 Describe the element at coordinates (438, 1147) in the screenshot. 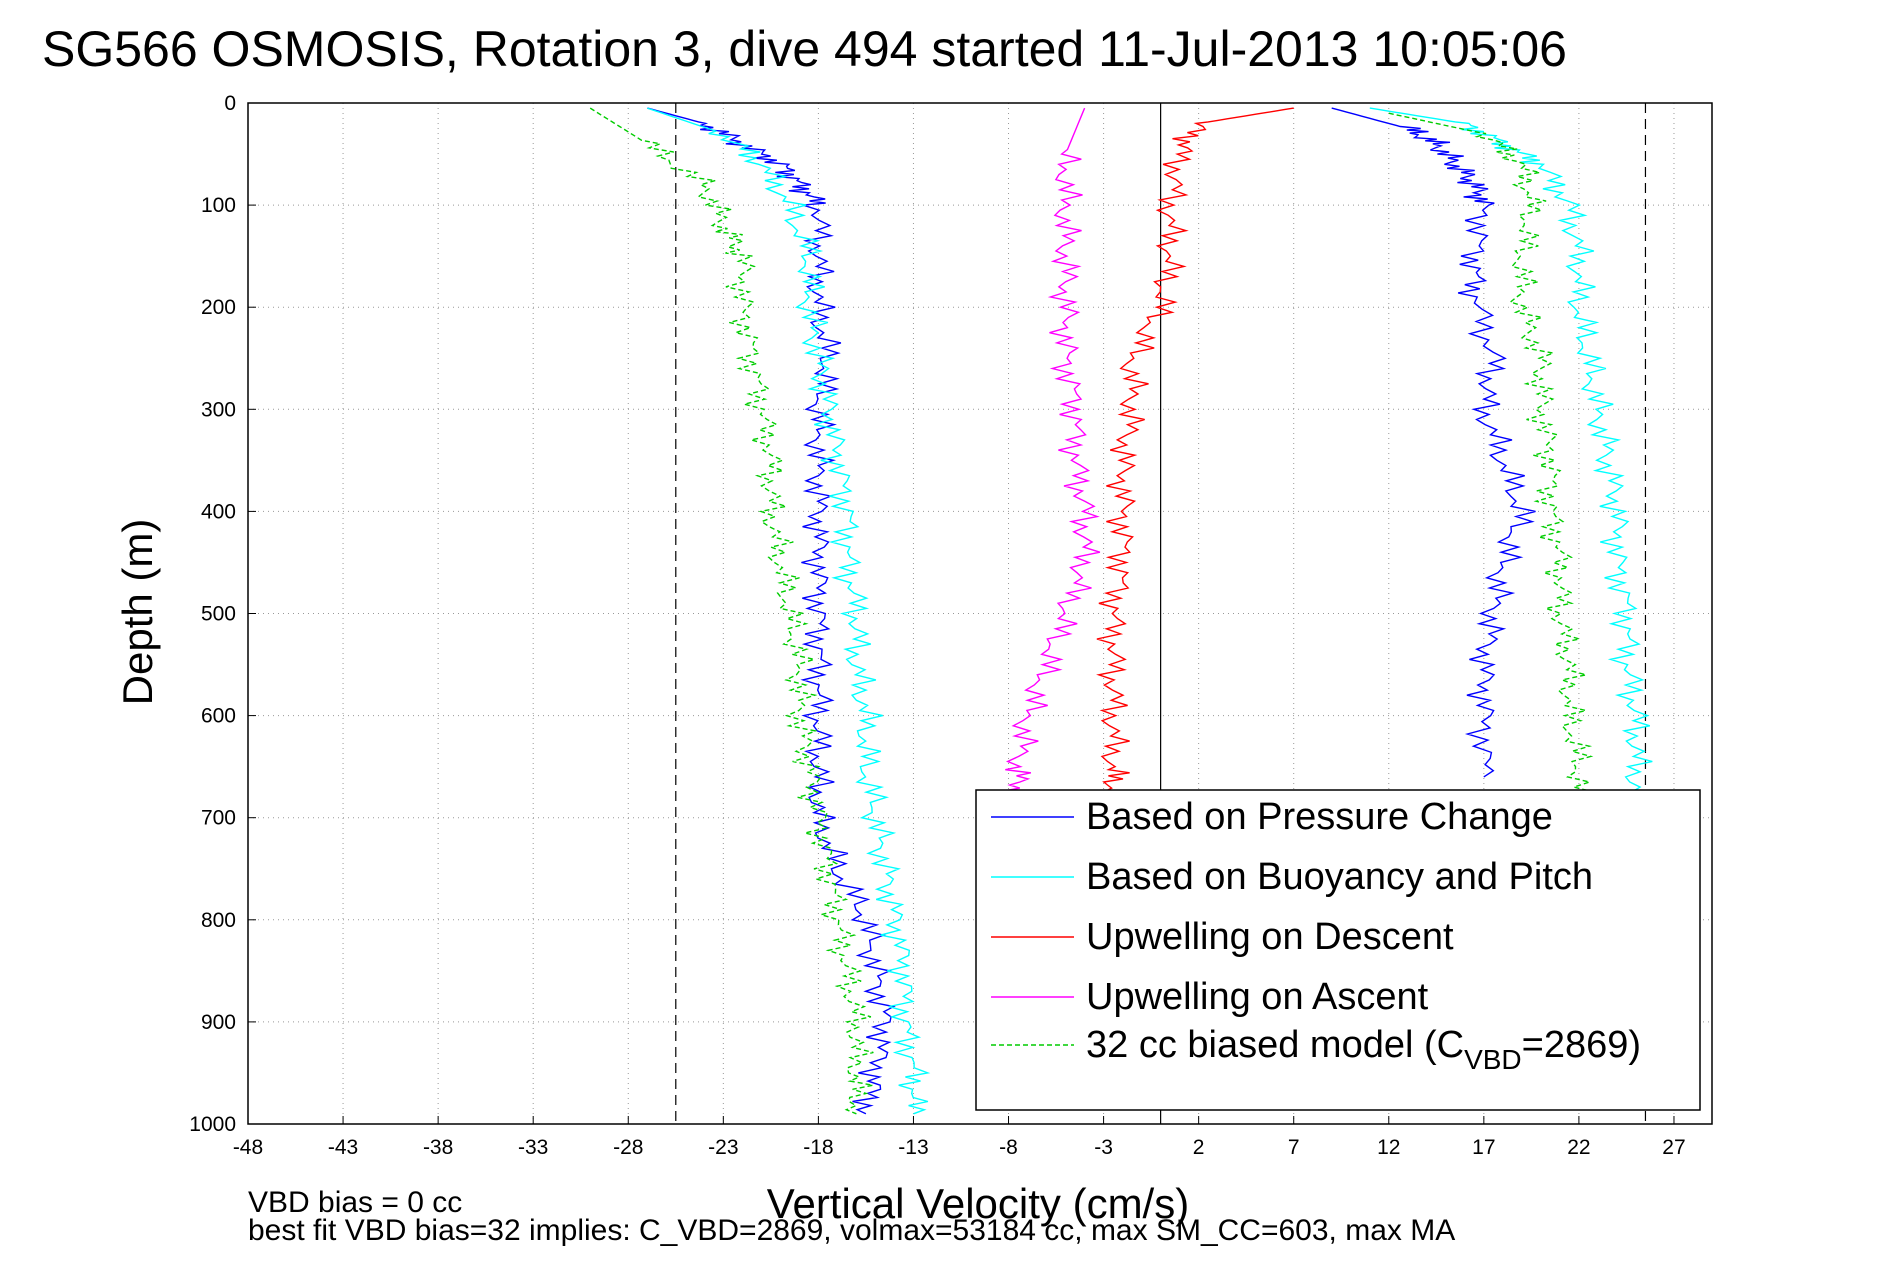

I see `x-tick-label: -38` at that location.